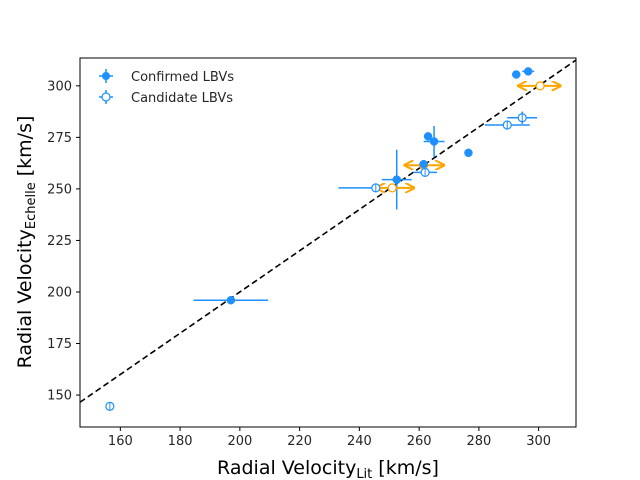  I want to click on x-axis-label-unit: [km/s], so click(405, 468).